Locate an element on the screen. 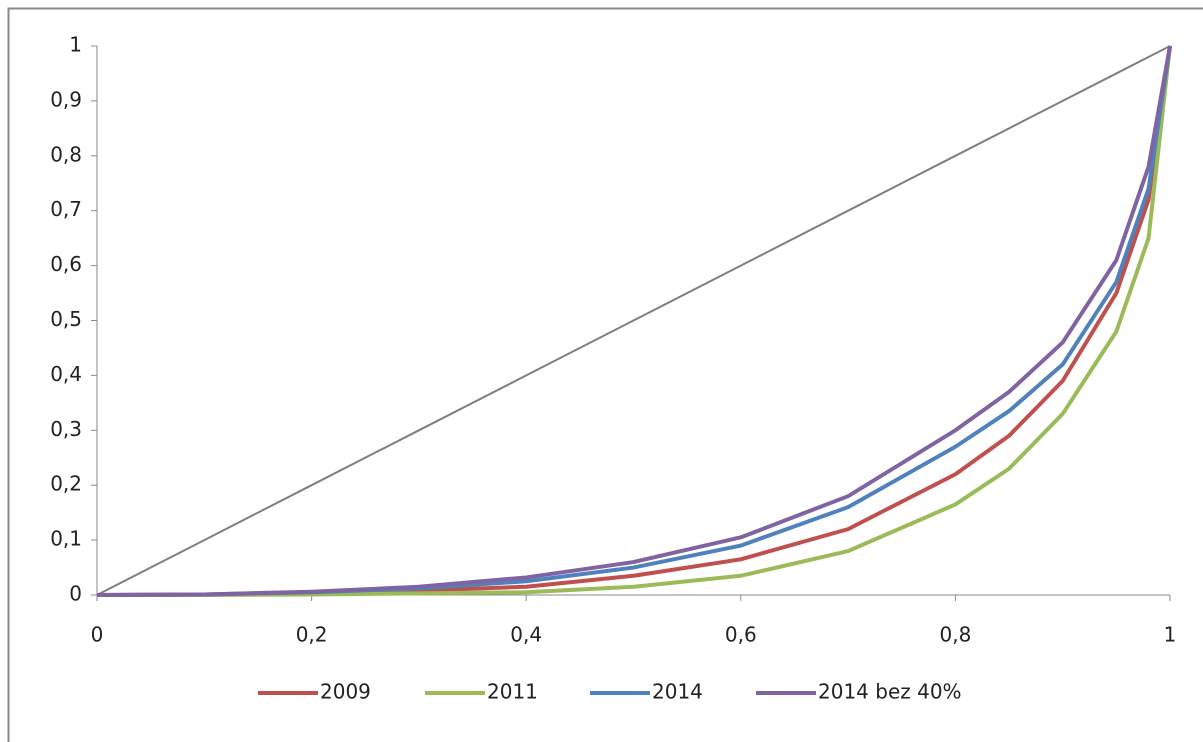 Image resolution: width=1203 pixels, height=742 pixels. x-tick-label: 0,2 is located at coordinates (312, 635).